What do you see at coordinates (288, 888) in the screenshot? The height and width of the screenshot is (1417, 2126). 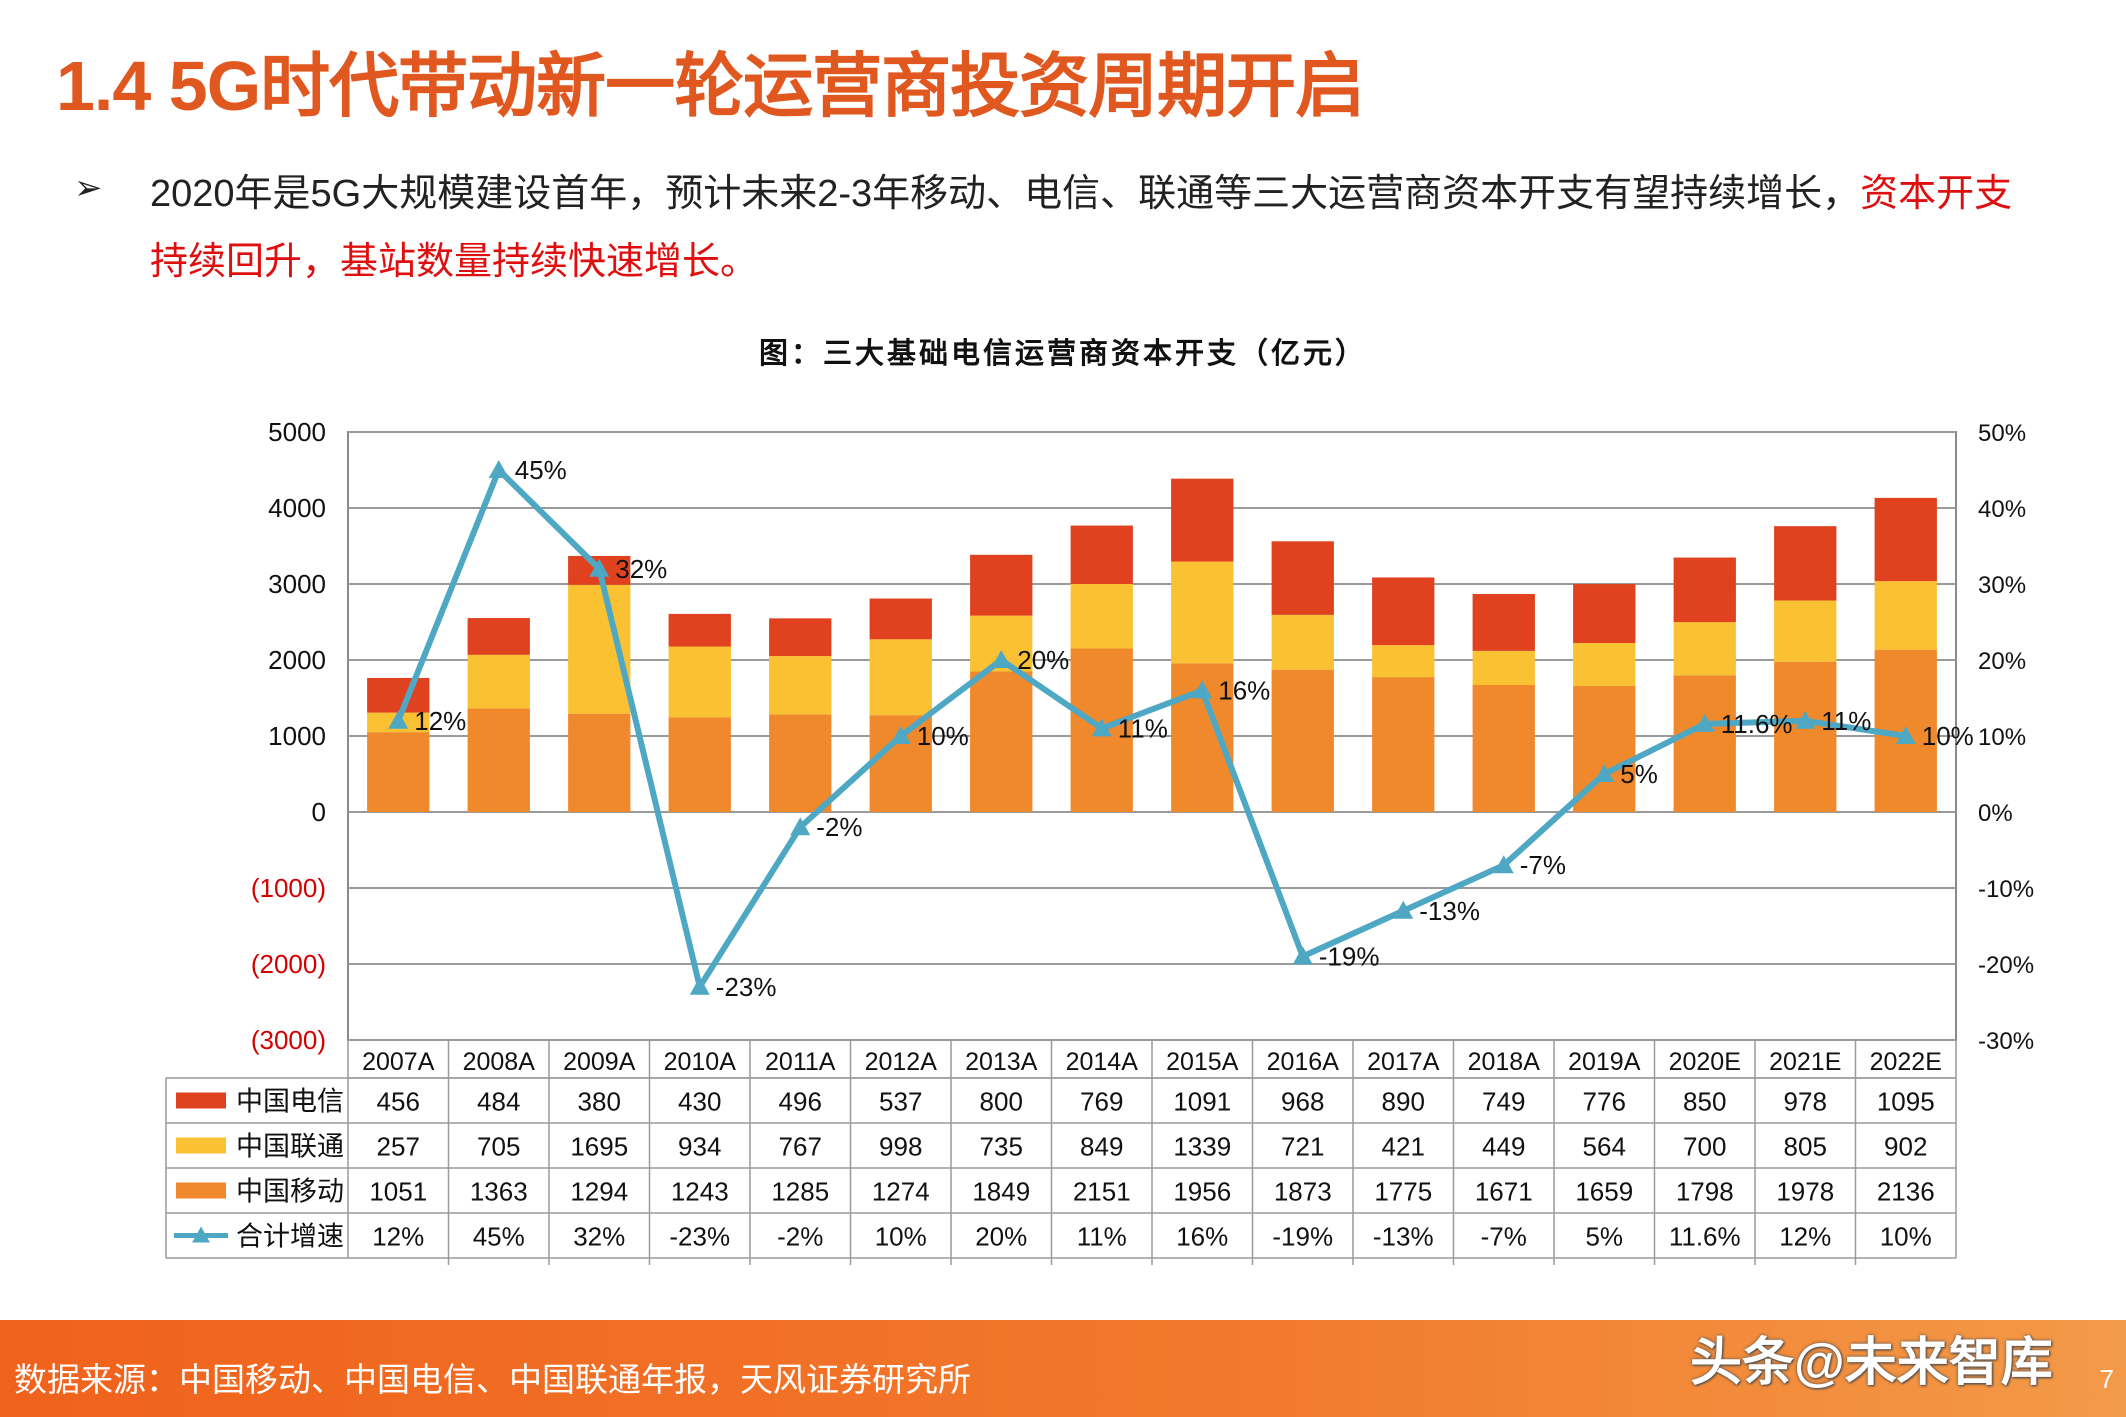 I see `y-tick-label: (1000)` at bounding box center [288, 888].